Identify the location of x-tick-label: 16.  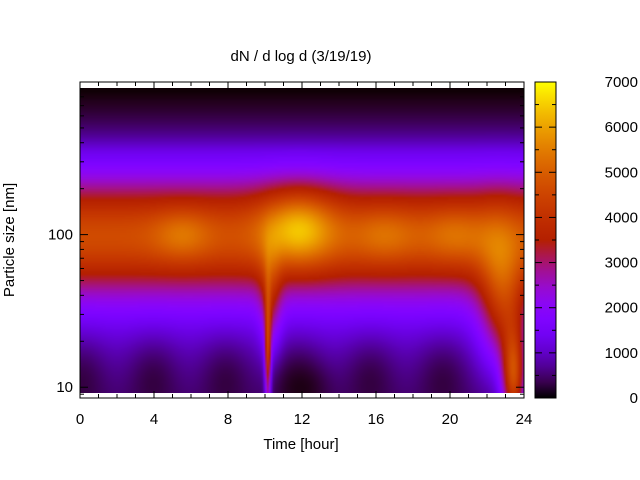
(376, 419).